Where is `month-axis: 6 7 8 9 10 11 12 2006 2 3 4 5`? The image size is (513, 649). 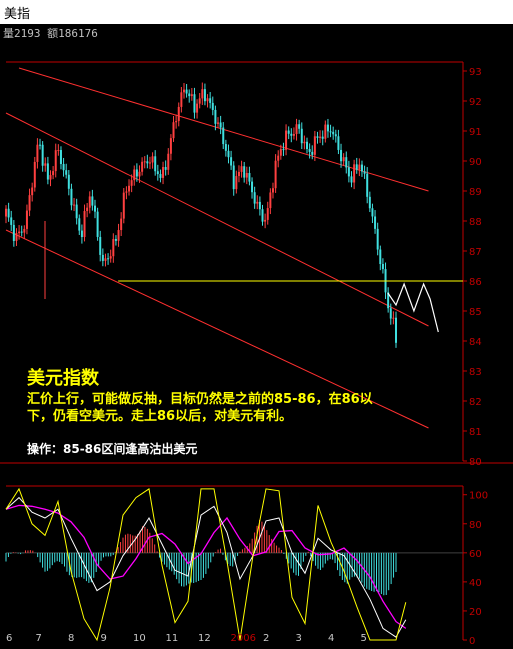 month-axis: 6 7 8 9 10 11 12 2006 2 3 4 5 is located at coordinates (186, 638).